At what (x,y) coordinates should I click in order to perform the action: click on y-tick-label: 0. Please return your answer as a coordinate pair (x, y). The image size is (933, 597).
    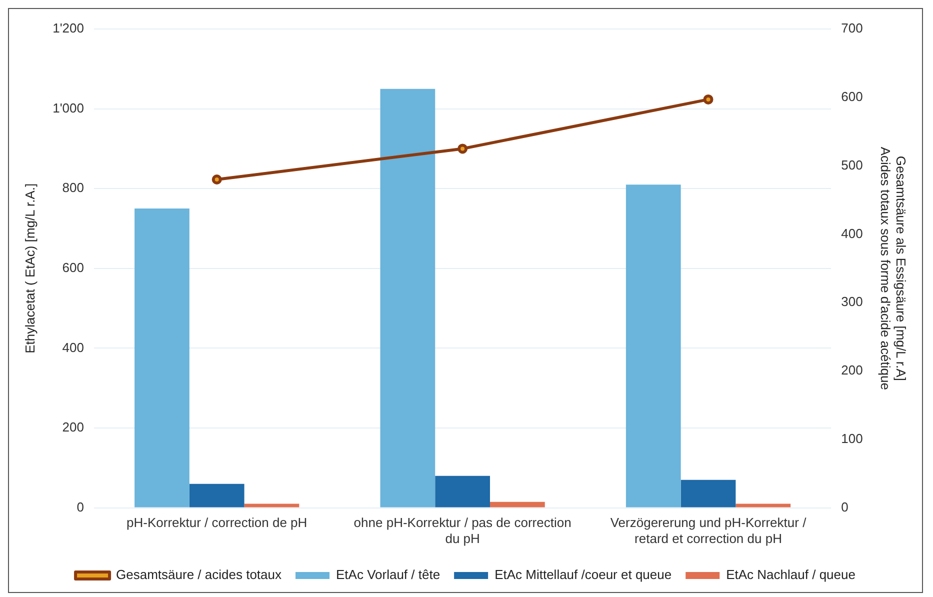
    Looking at the image, I should click on (80, 506).